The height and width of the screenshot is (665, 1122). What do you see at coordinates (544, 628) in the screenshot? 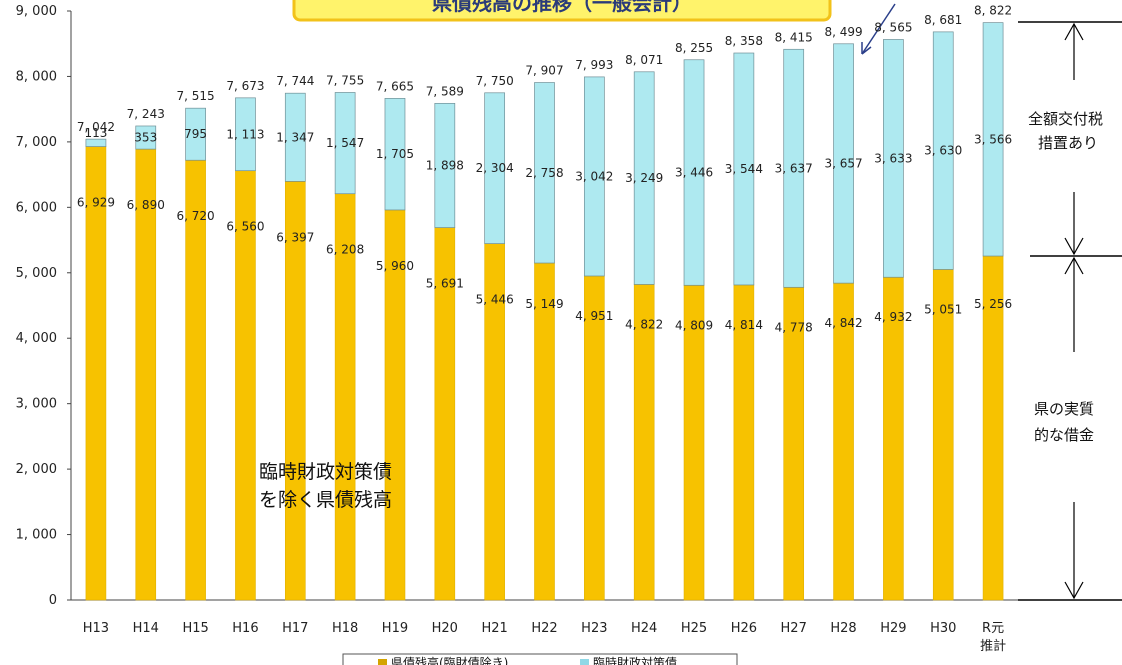
I see `x-tick-label: H22` at bounding box center [544, 628].